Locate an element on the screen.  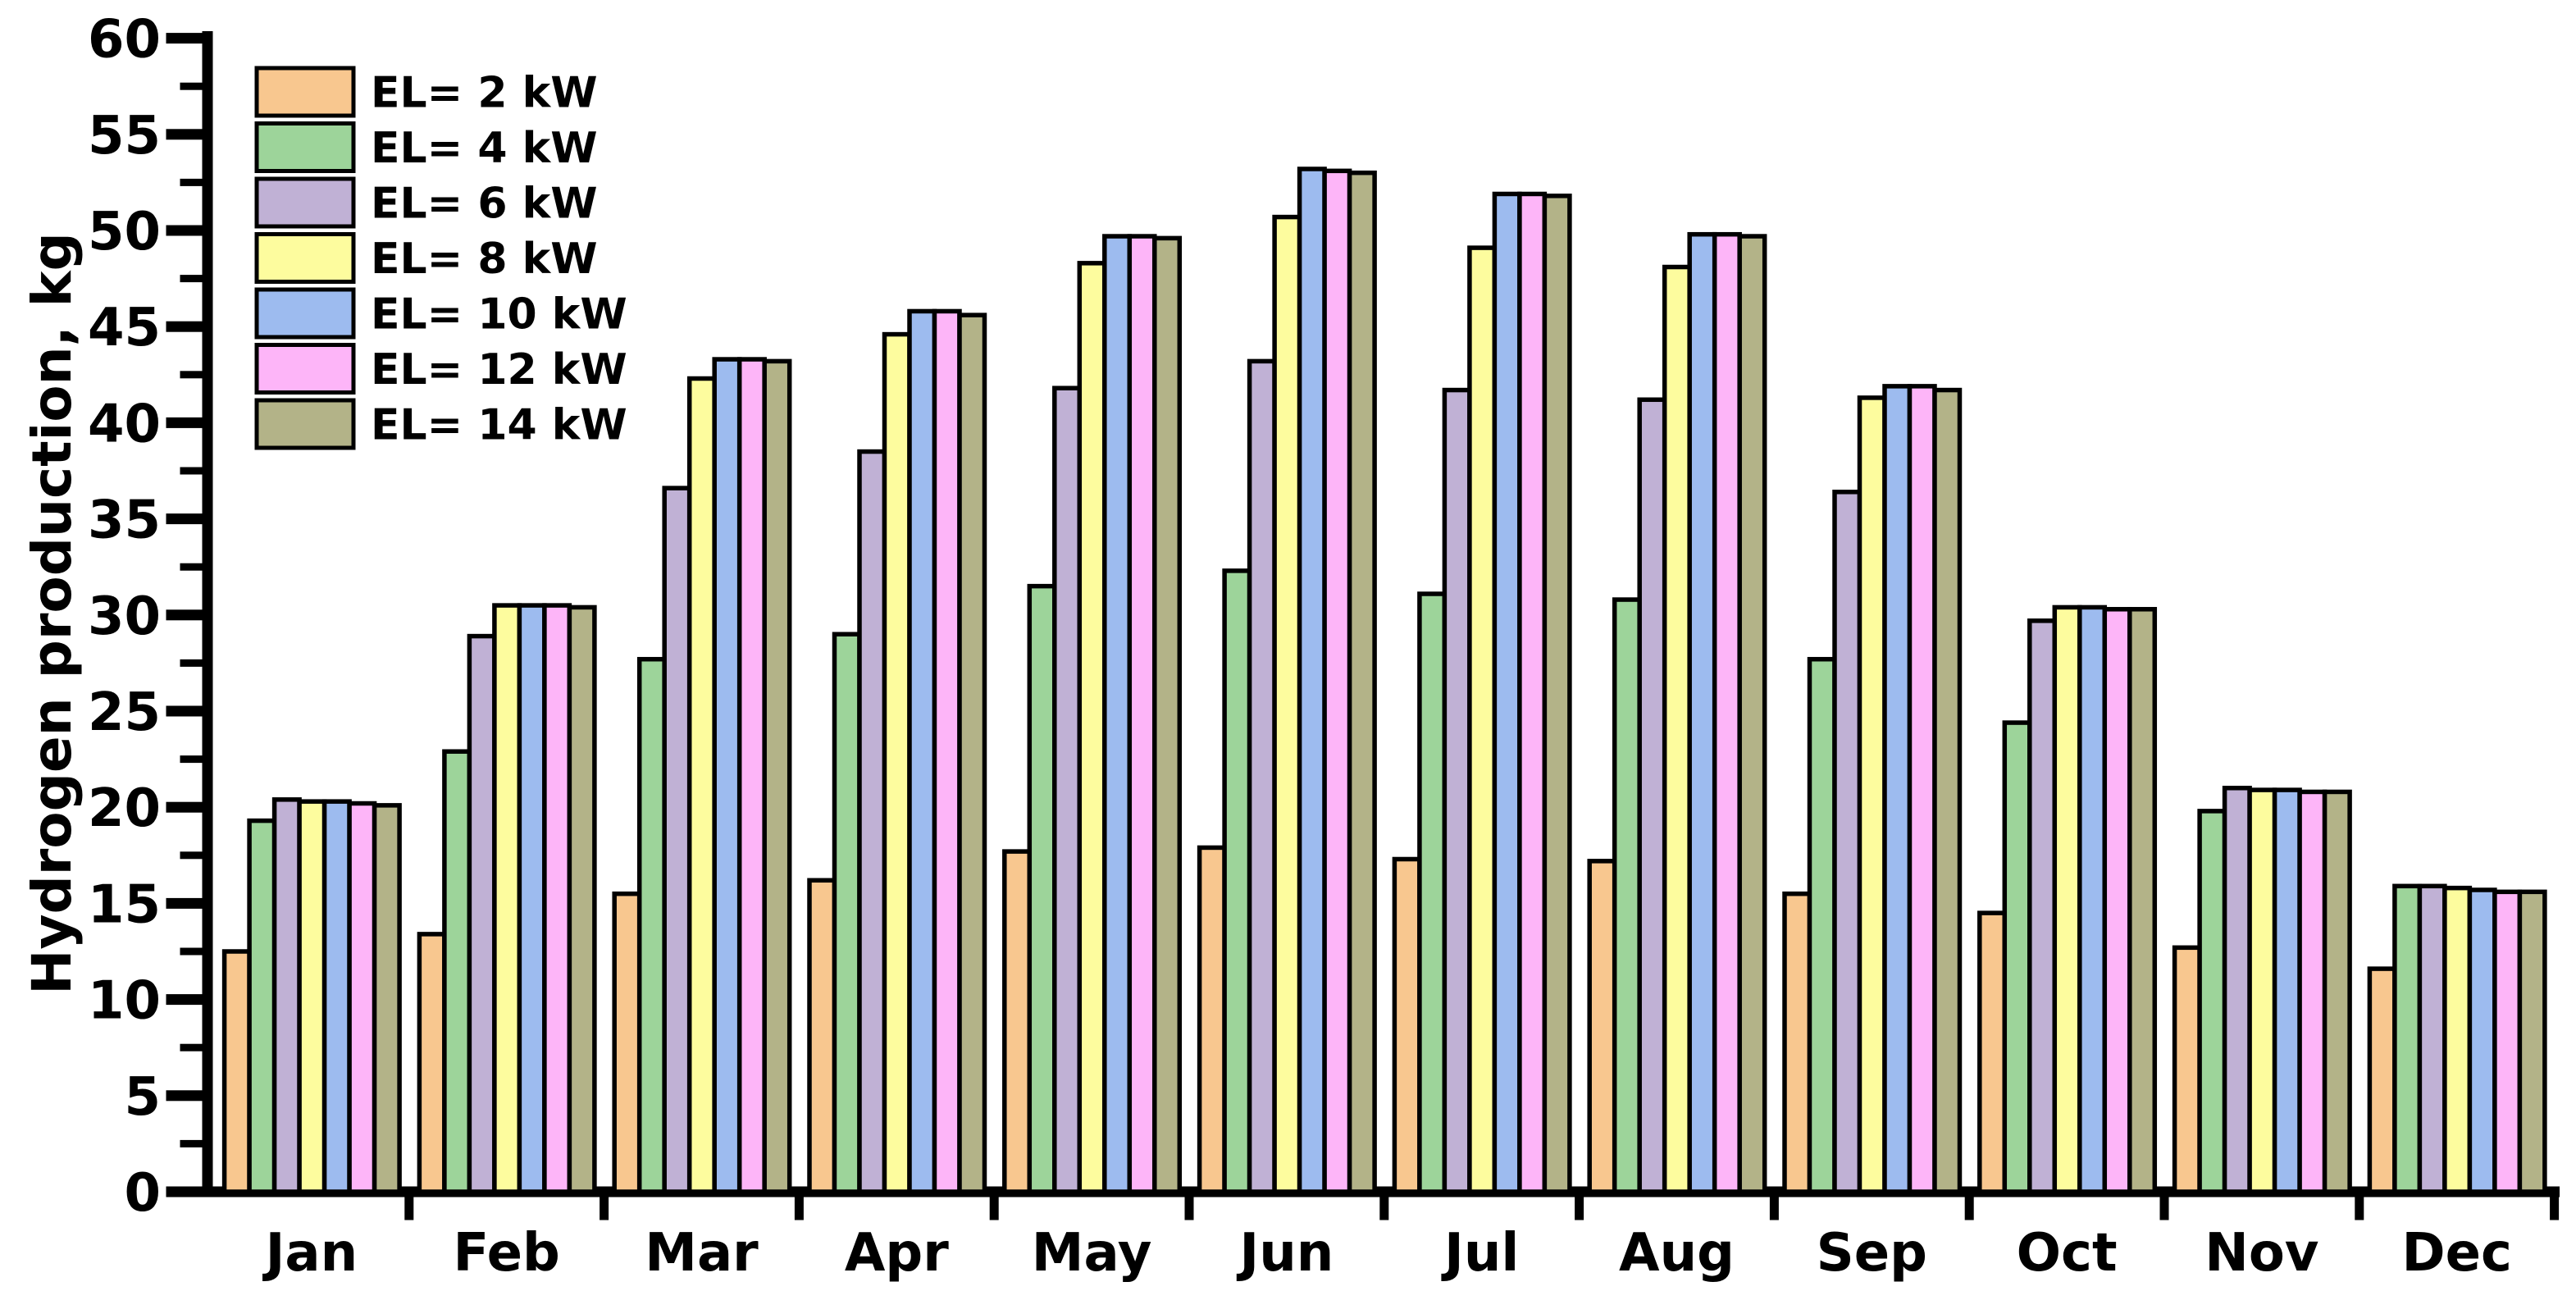
legend-label-series7: EL= 14 kW is located at coordinates (499, 425).